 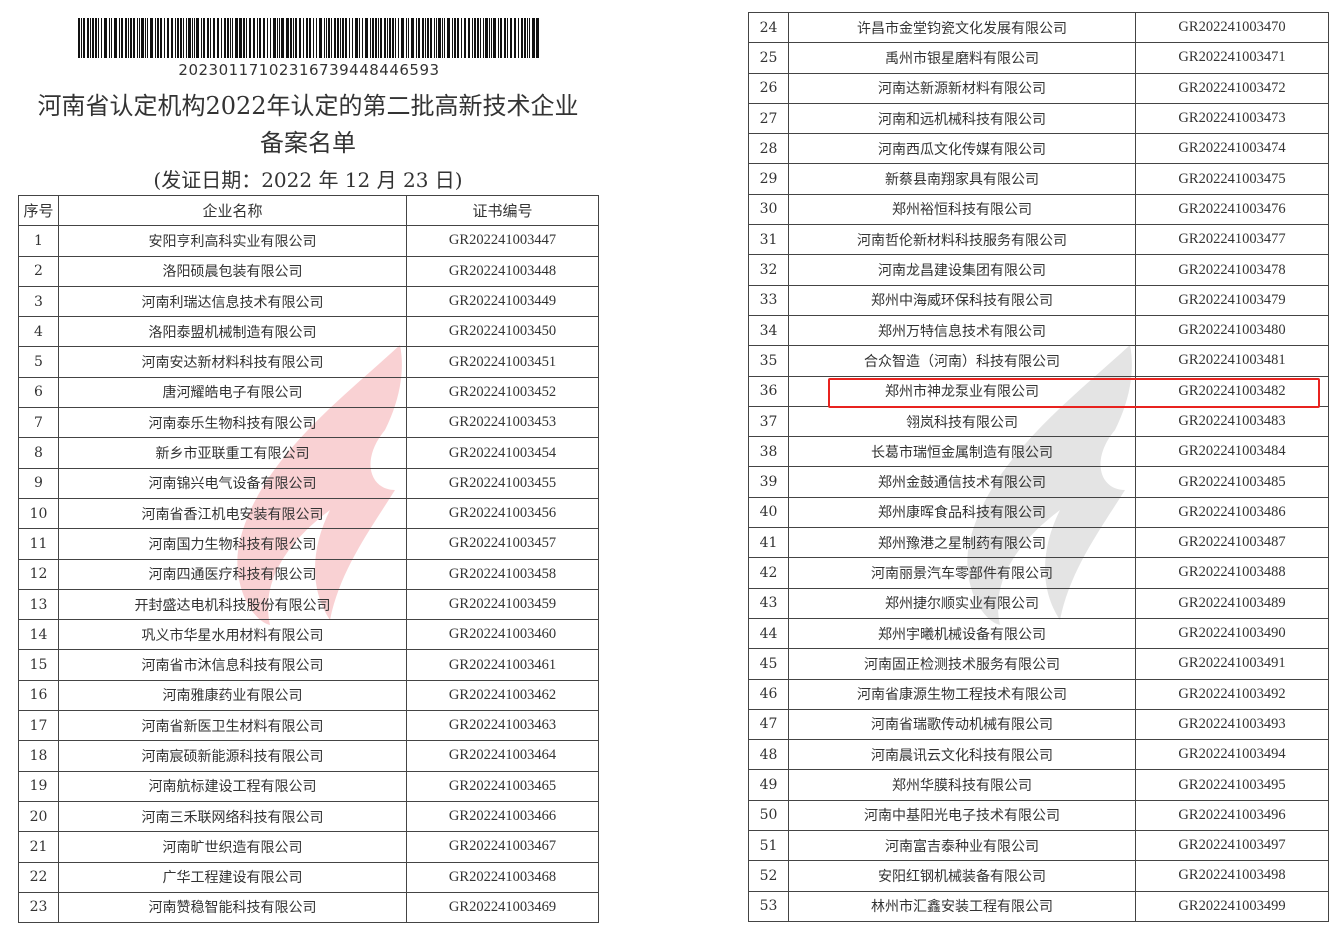 What do you see at coordinates (502, 271) in the screenshot?
I see `certificate-number: GR202241003448` at bounding box center [502, 271].